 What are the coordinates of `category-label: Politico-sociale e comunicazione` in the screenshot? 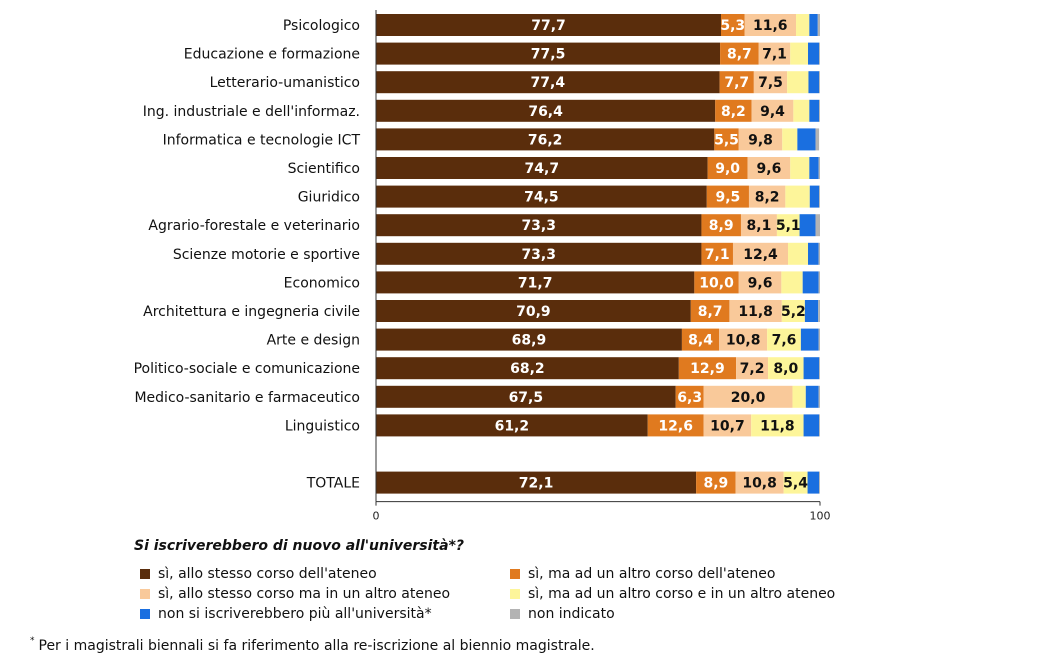 It's located at (247, 369).